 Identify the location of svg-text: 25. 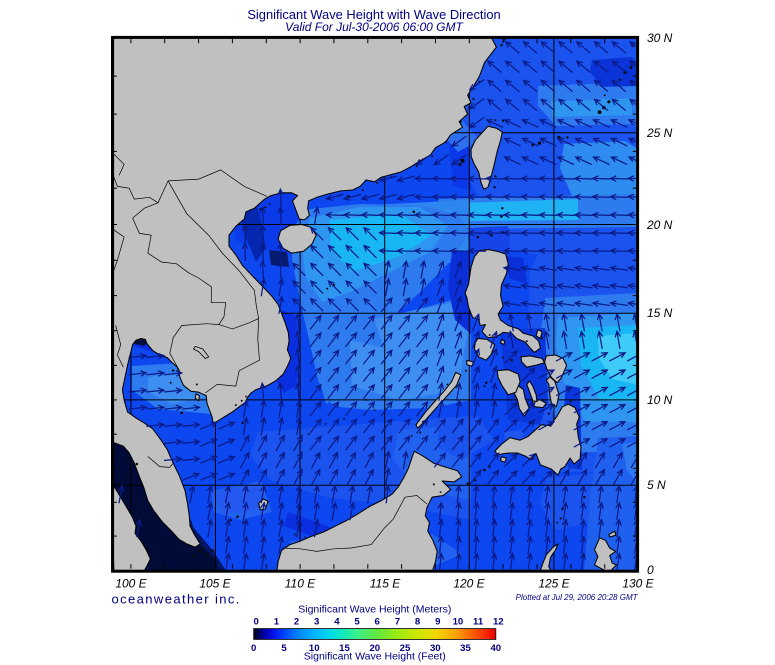
(405, 648).